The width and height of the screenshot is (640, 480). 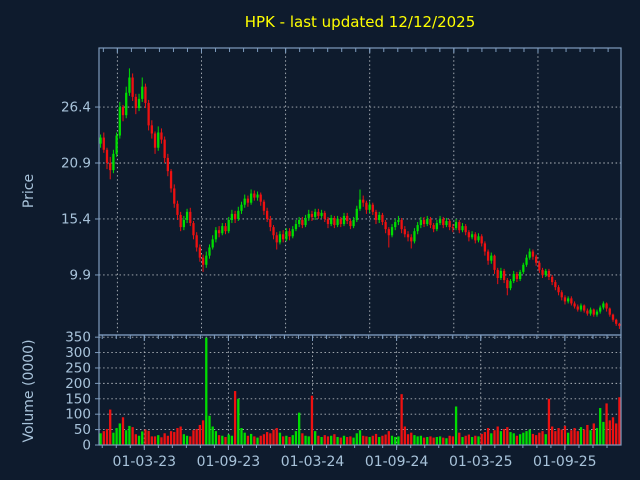 I want to click on volume-tick-label: 50, so click(x=82, y=430).